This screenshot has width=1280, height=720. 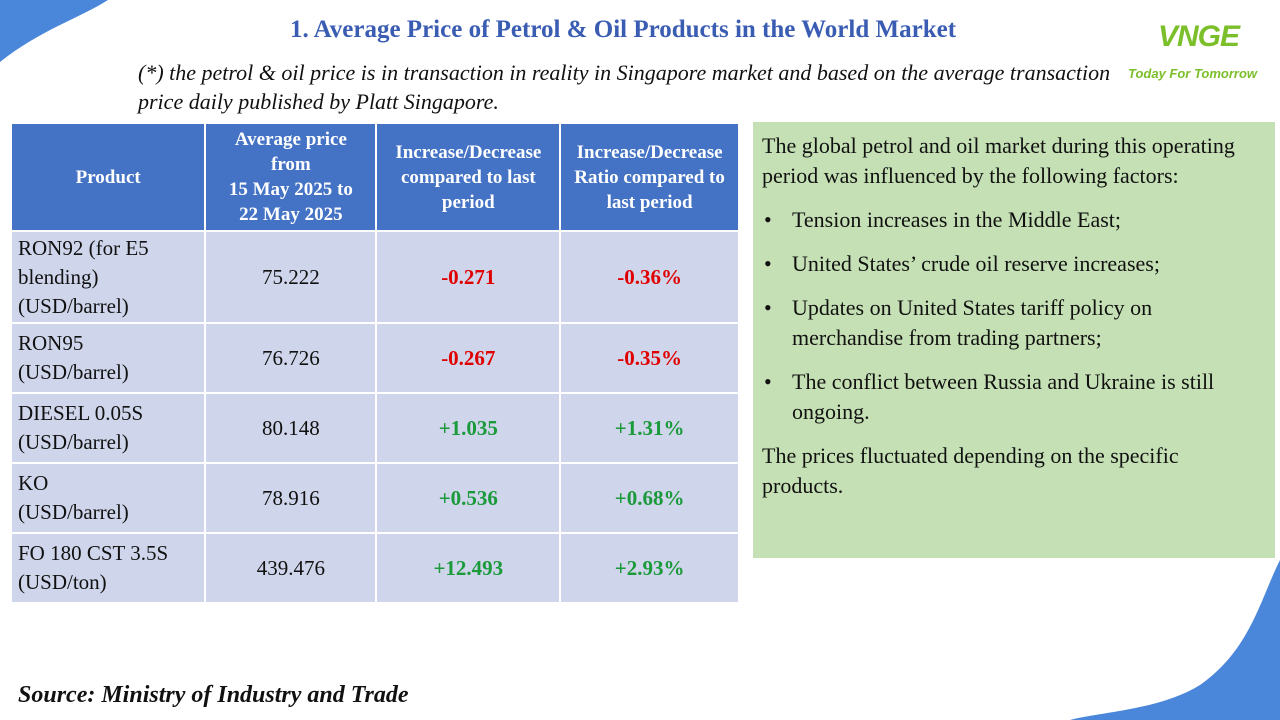 I want to click on top-left-wave-decoration, so click(x=54, y=31).